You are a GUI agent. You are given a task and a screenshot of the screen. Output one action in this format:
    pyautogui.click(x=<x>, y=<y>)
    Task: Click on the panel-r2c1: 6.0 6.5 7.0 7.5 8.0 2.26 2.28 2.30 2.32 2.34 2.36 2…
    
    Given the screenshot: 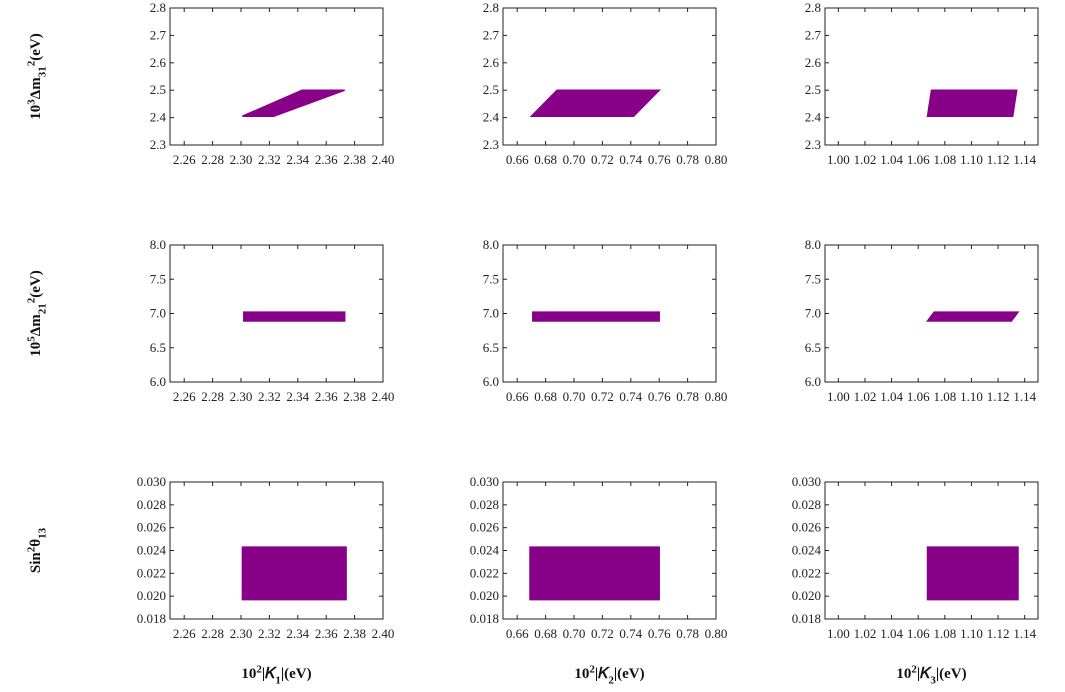 What is the action you would take?
    pyautogui.click(x=209, y=320)
    